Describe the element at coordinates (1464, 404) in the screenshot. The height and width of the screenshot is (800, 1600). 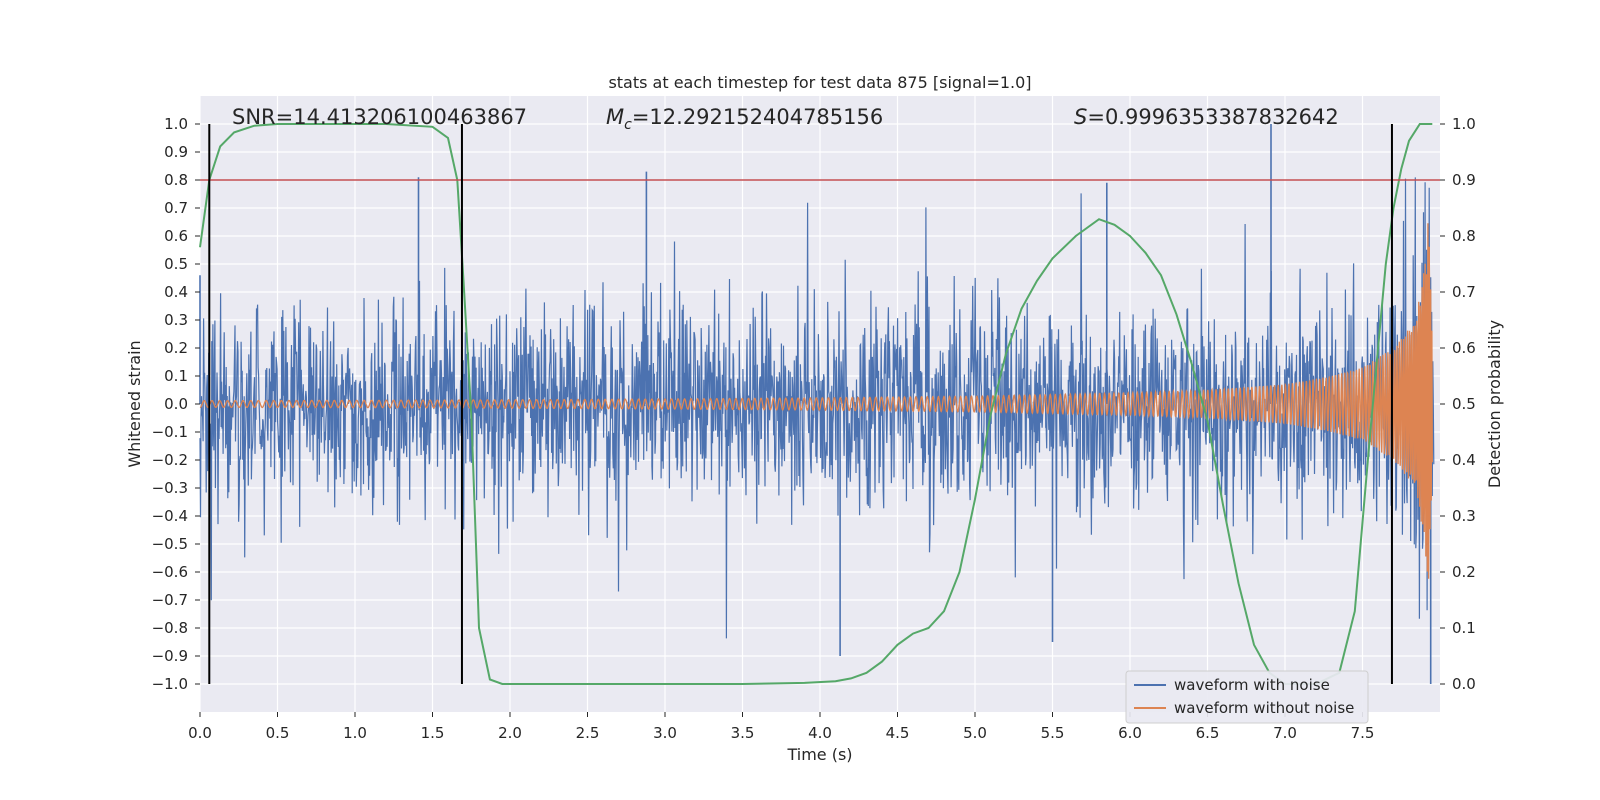
I see `right-y-tick-label: 0.5` at that location.